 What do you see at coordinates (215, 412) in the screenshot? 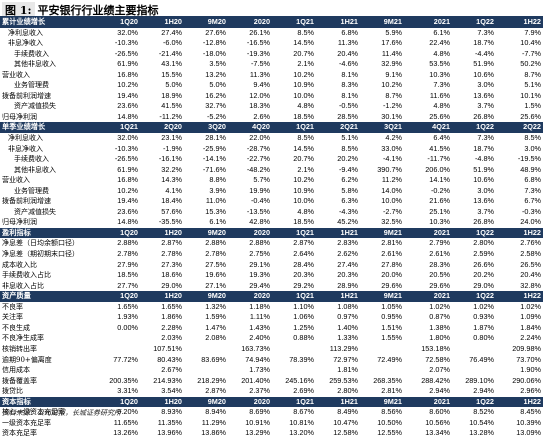
I see `table-cell: 8.94%` at bounding box center [215, 412].